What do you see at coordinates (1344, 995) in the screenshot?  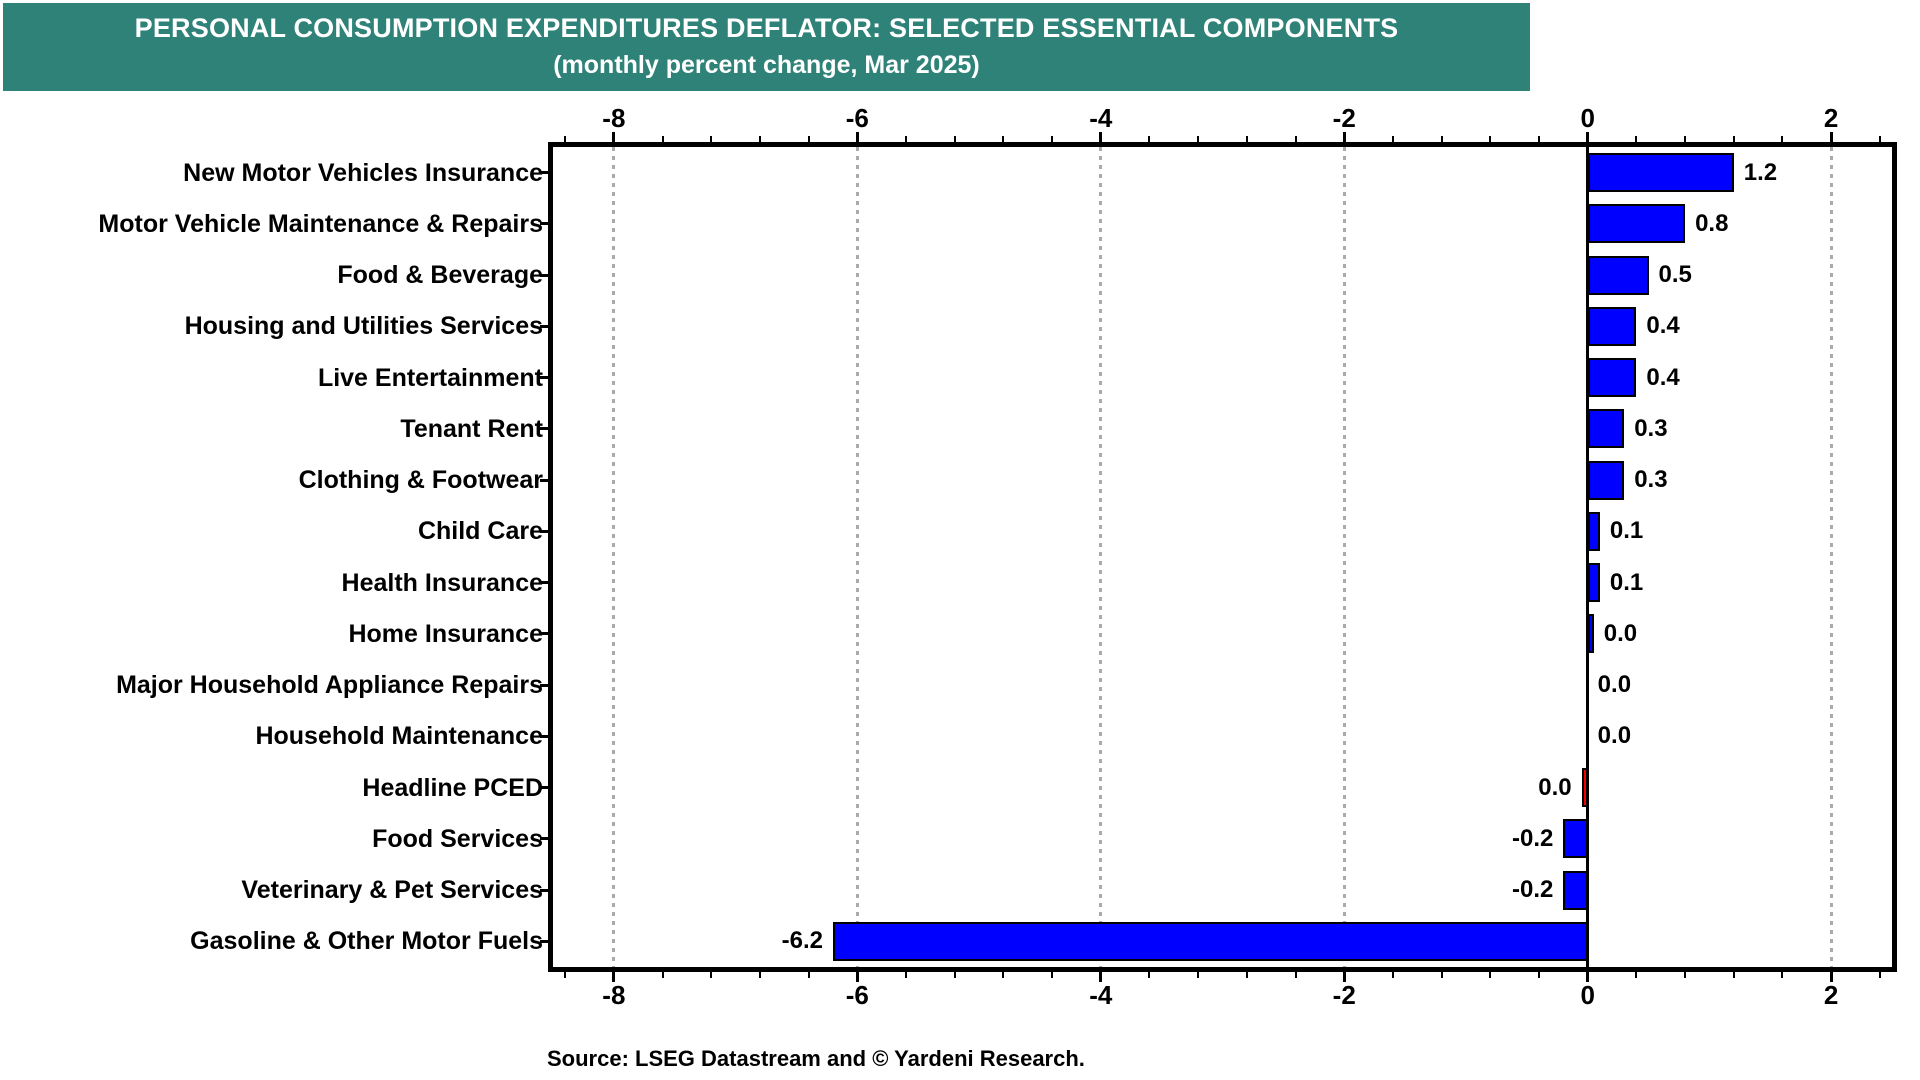 I see `bottom-axis-label: -2` at bounding box center [1344, 995].